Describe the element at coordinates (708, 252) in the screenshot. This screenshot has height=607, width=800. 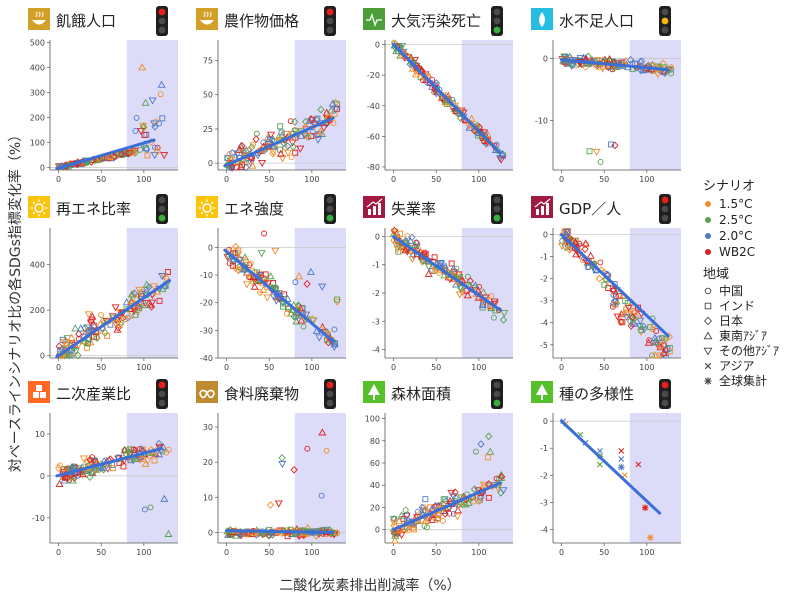
I see `legend-swatch` at that location.